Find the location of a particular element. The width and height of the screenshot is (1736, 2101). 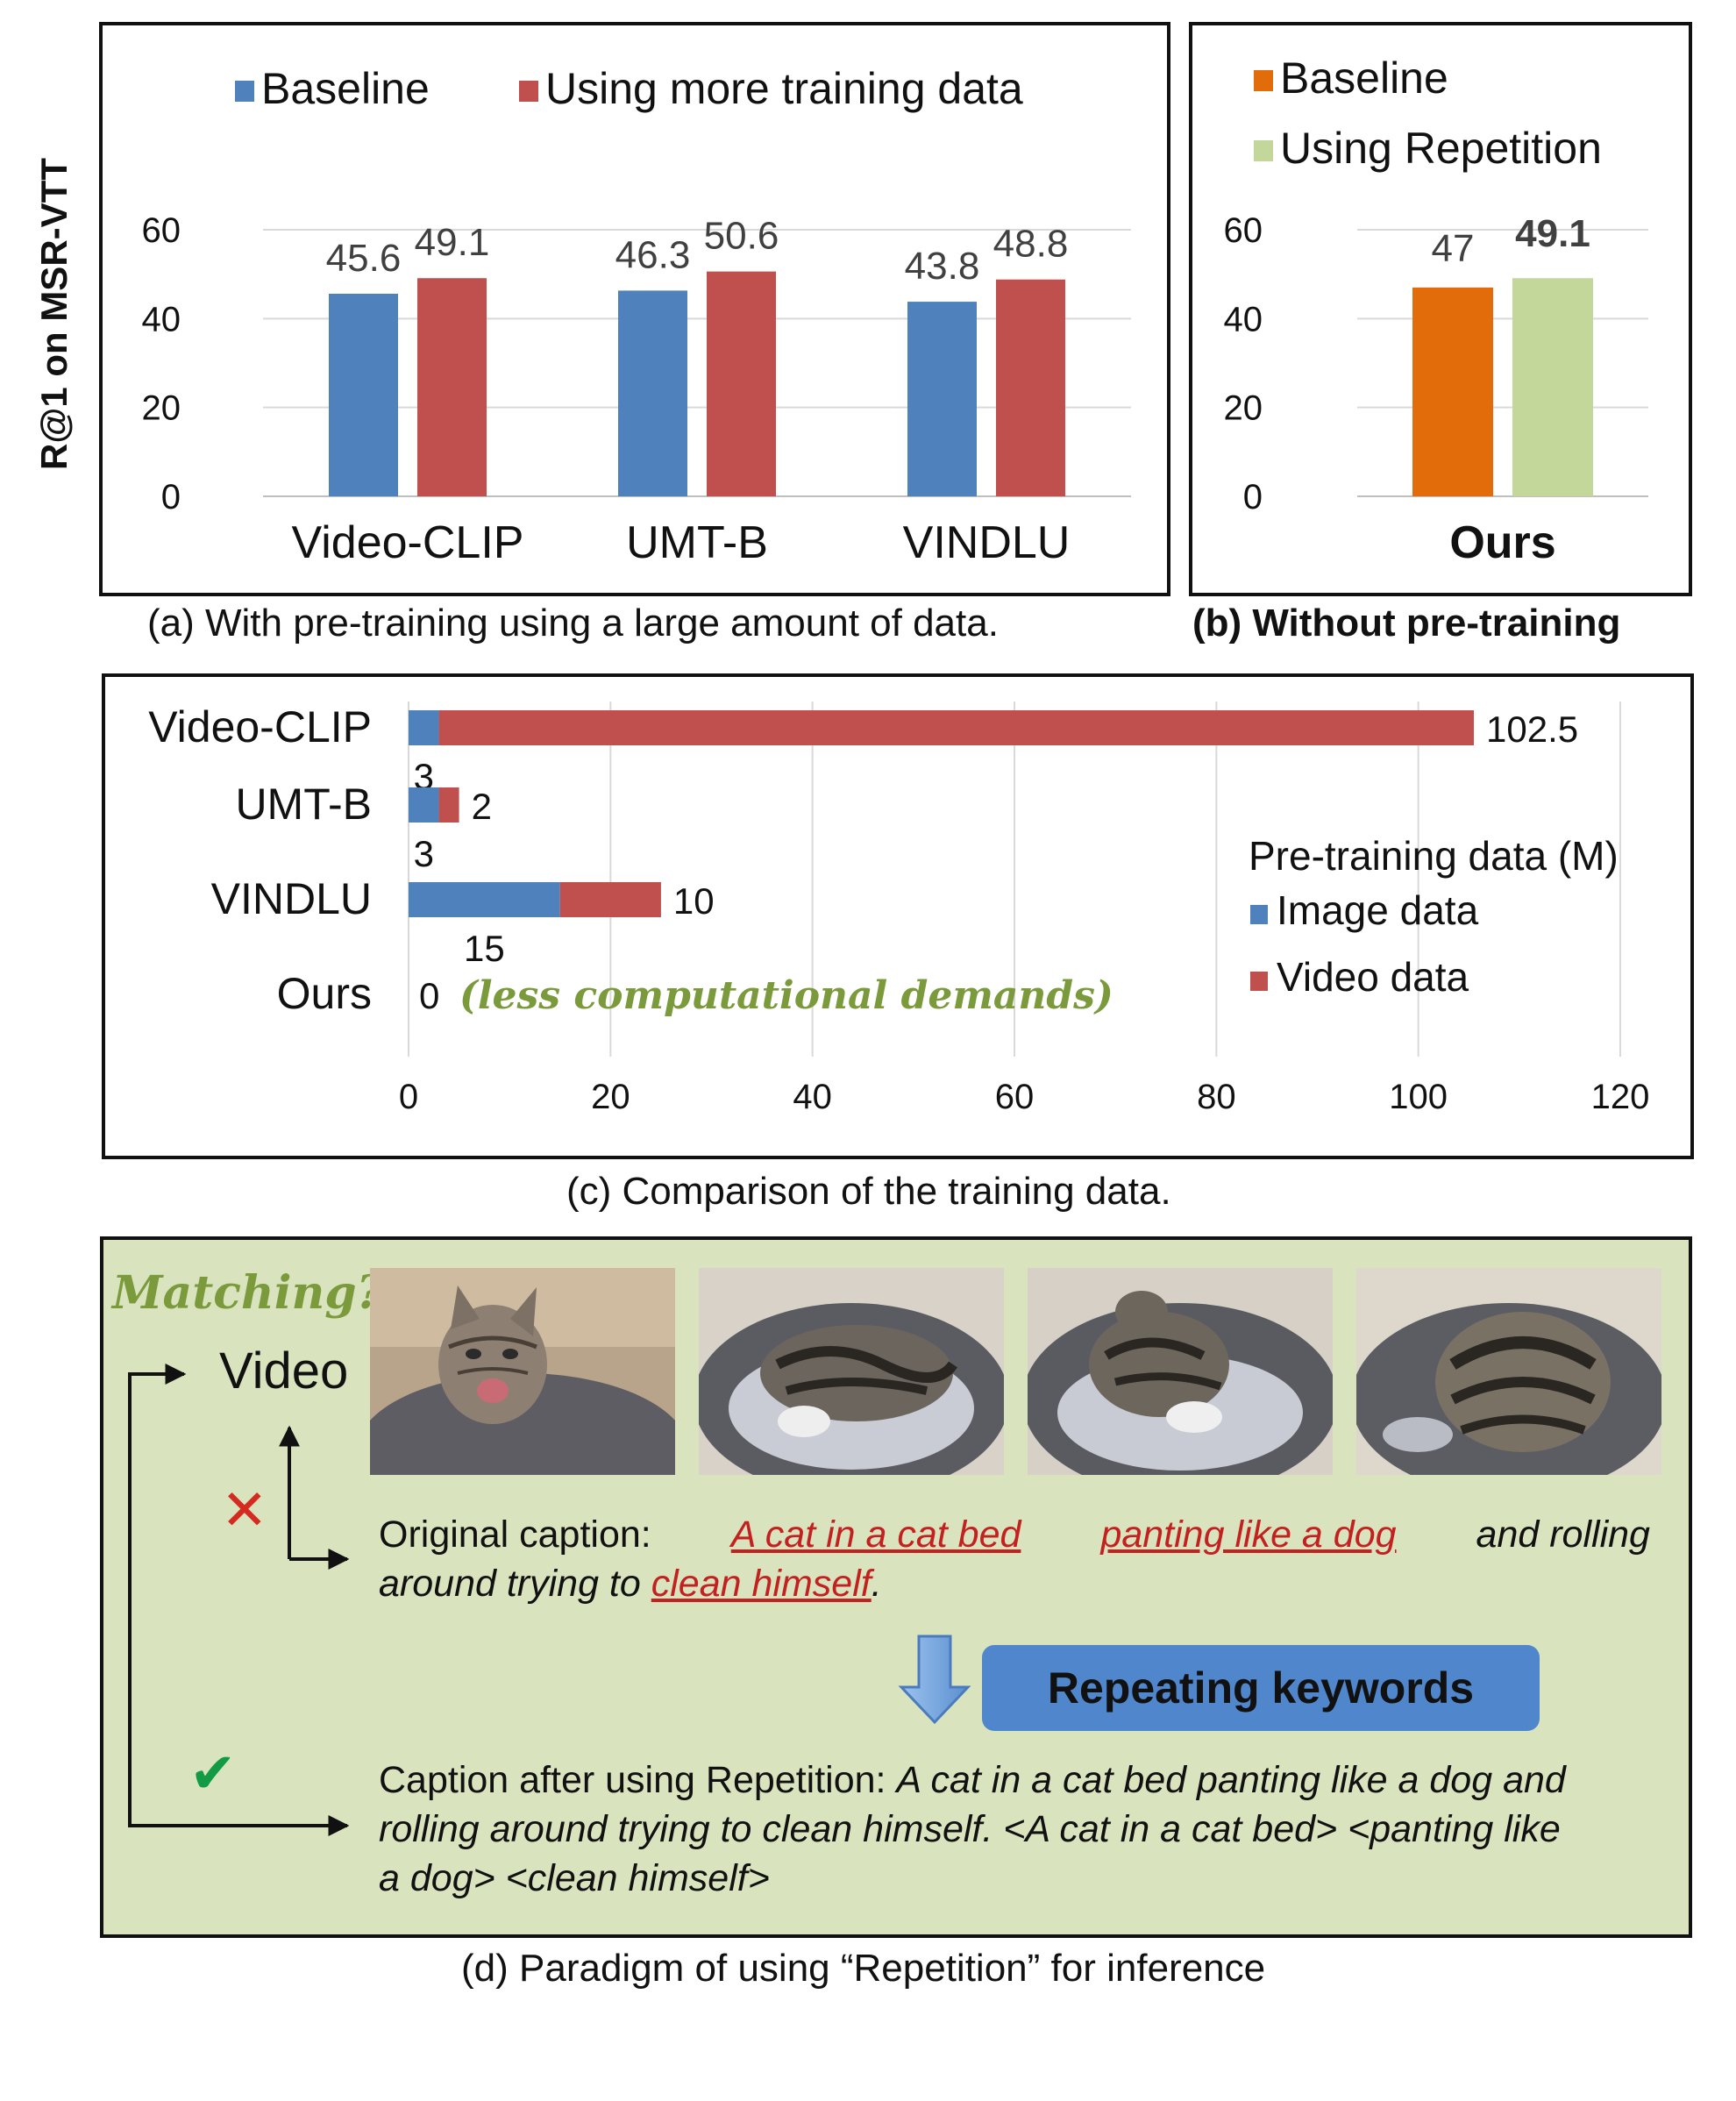

y-axis-label: R@1 on MSR-VTT is located at coordinates (54, 314).